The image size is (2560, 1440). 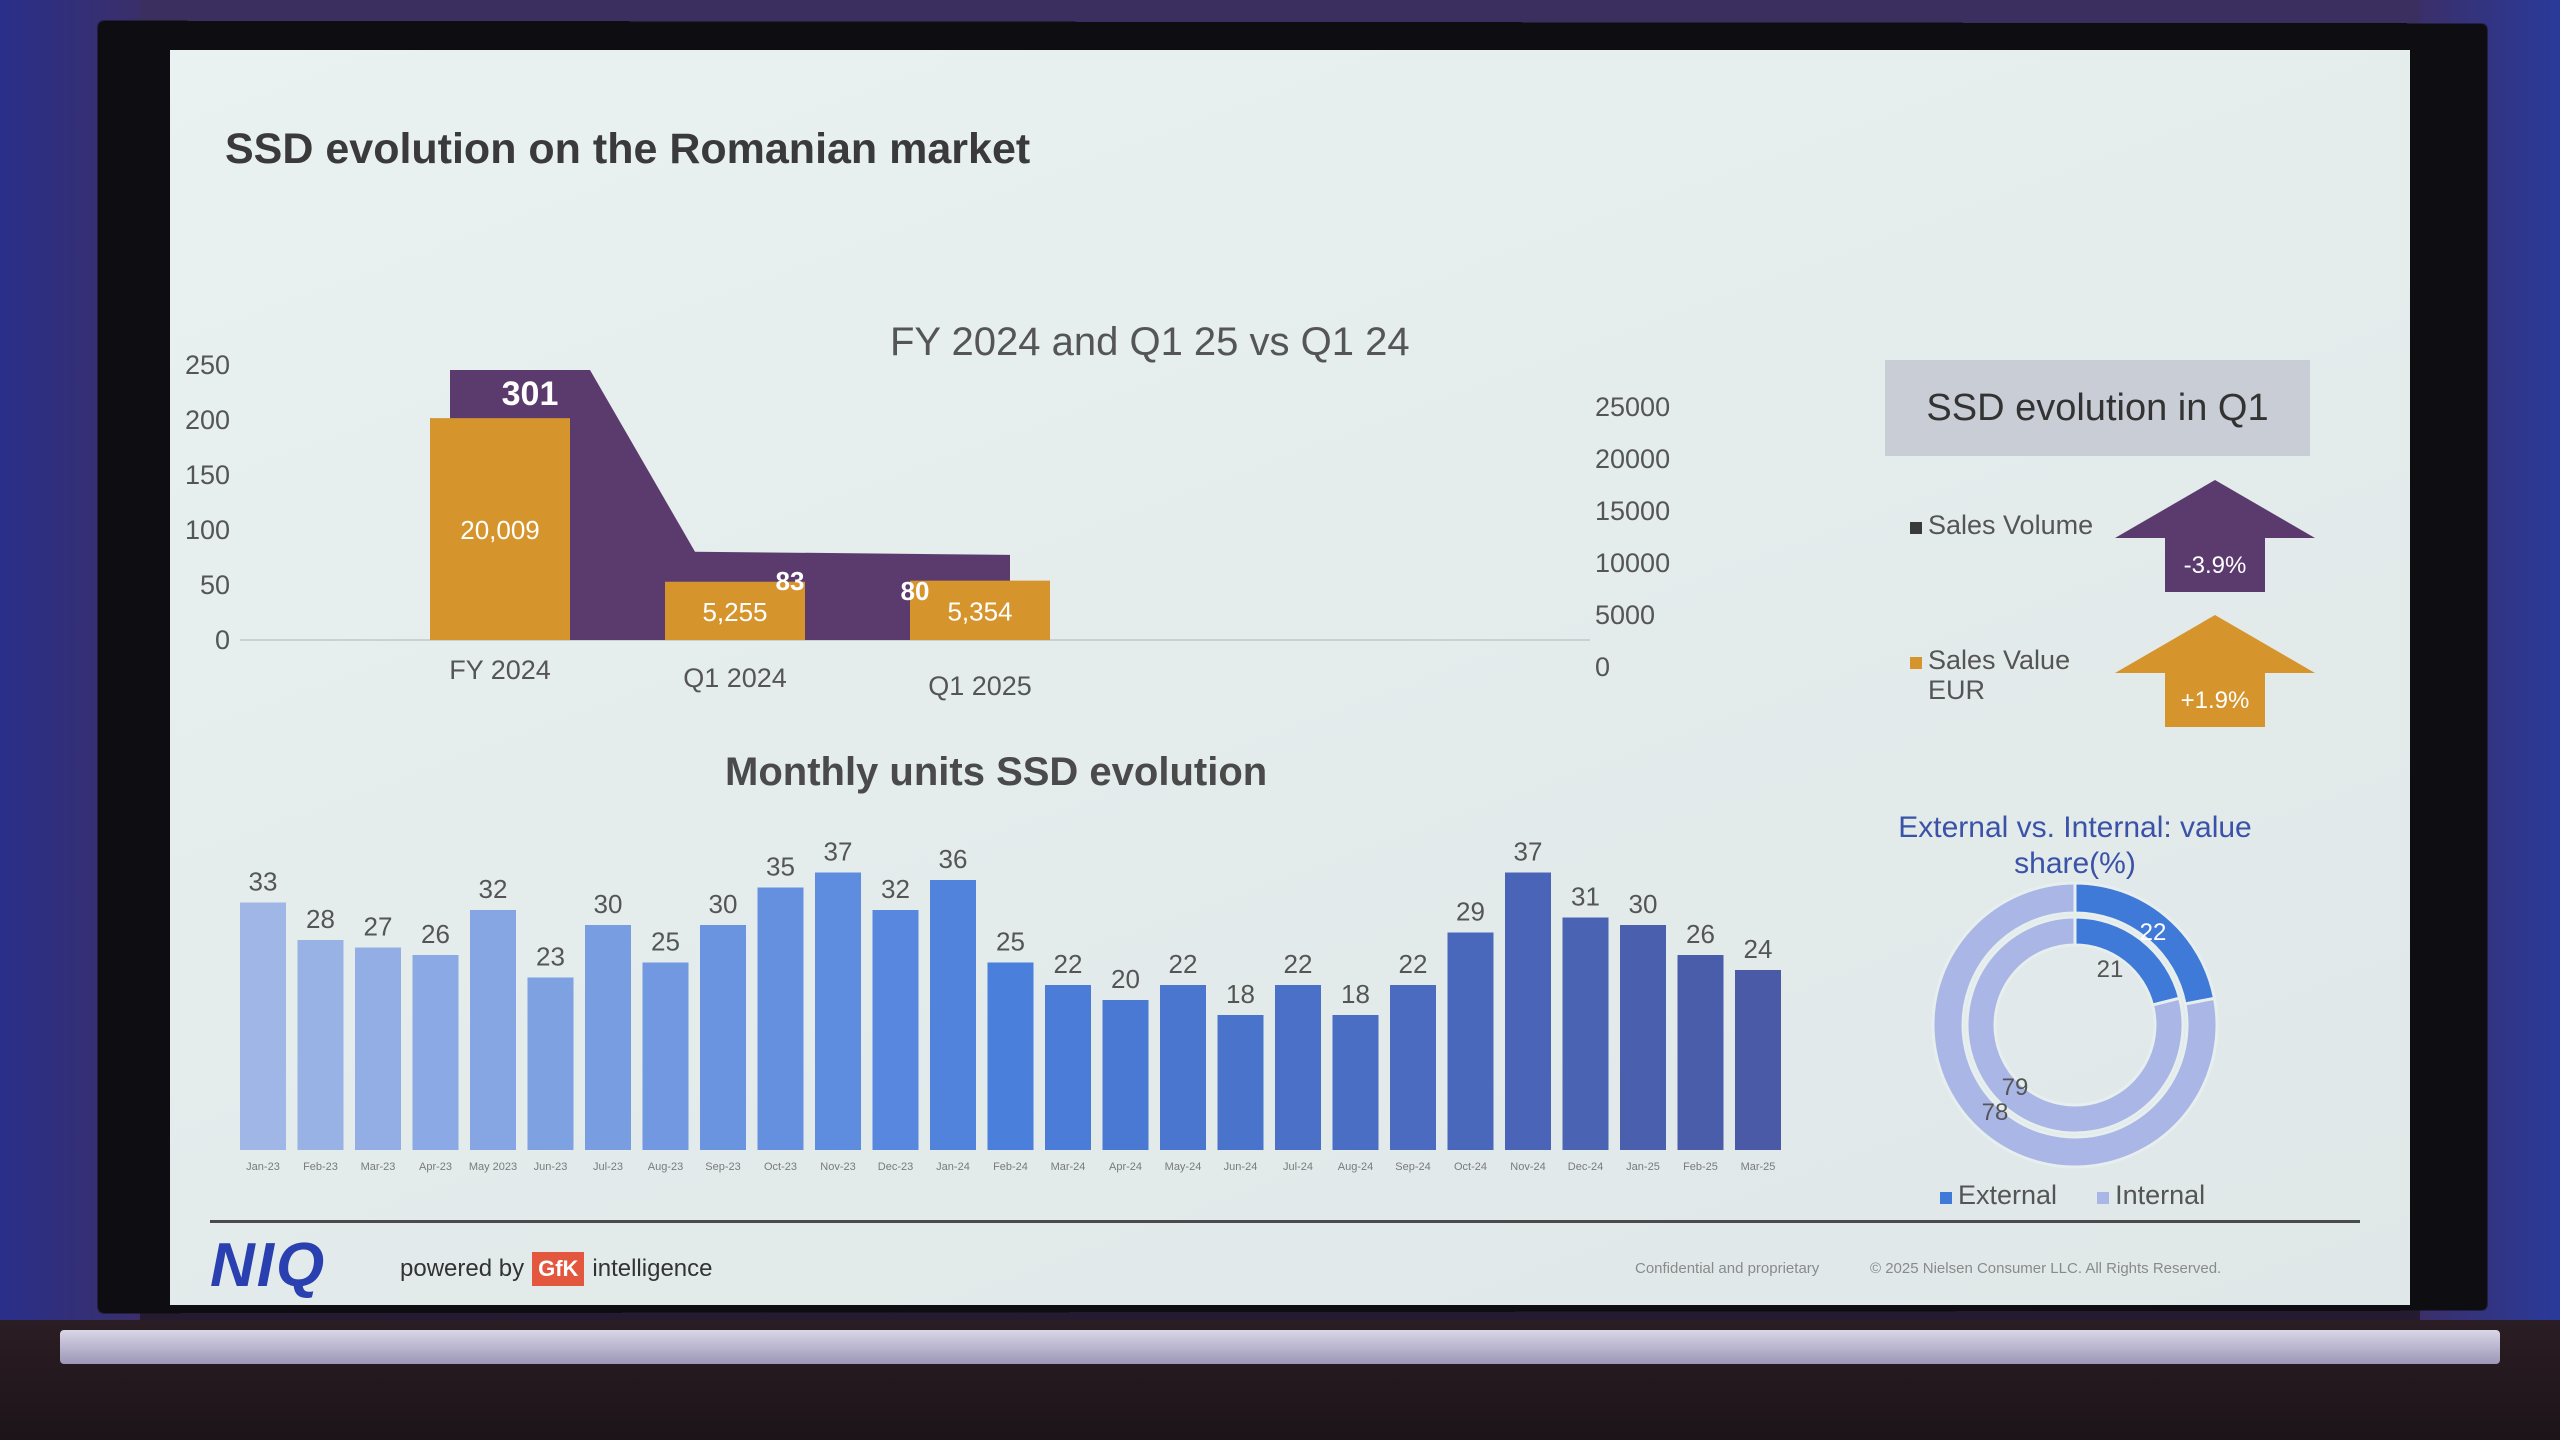 I want to click on combo-category-label: Q1 2024, so click(x=735, y=678).